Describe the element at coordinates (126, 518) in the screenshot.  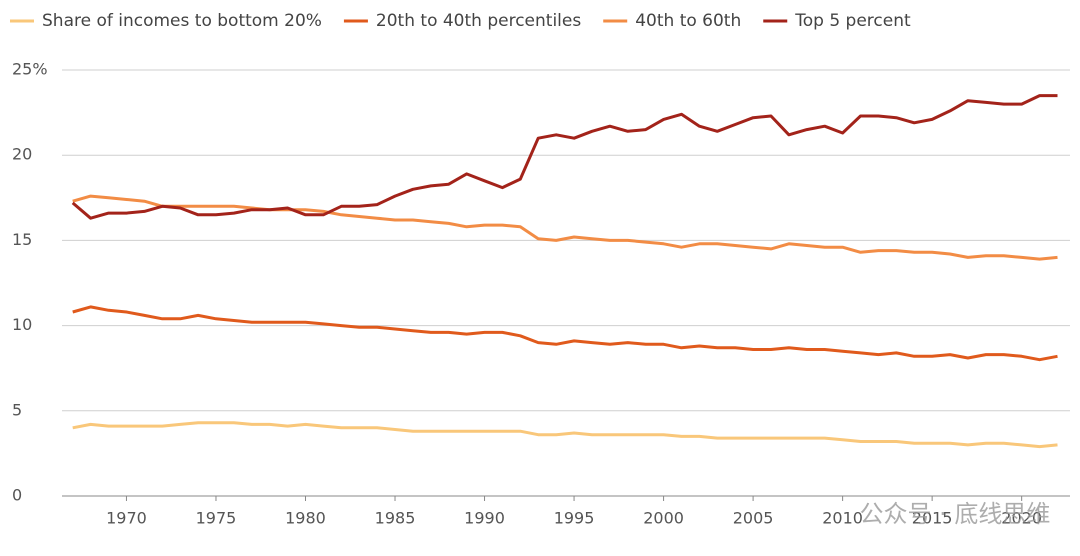
I see `x-tick-label: 1970` at that location.